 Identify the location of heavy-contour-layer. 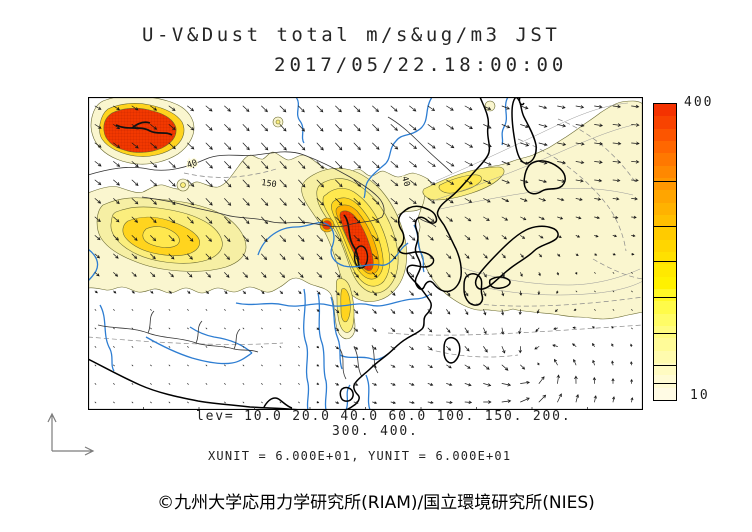
(242, 195).